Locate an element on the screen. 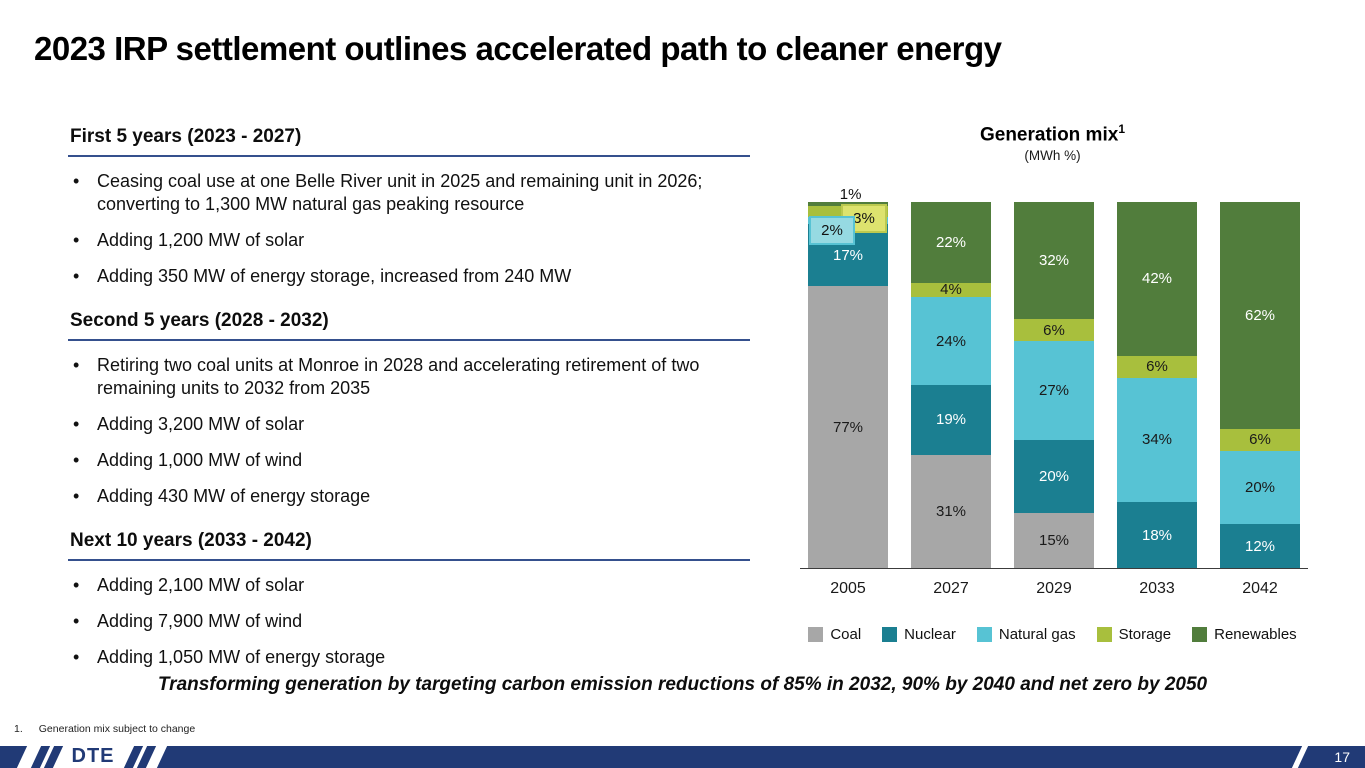 This screenshot has height=768, width=1365. legend-item-coal: Coal is located at coordinates (834, 634).